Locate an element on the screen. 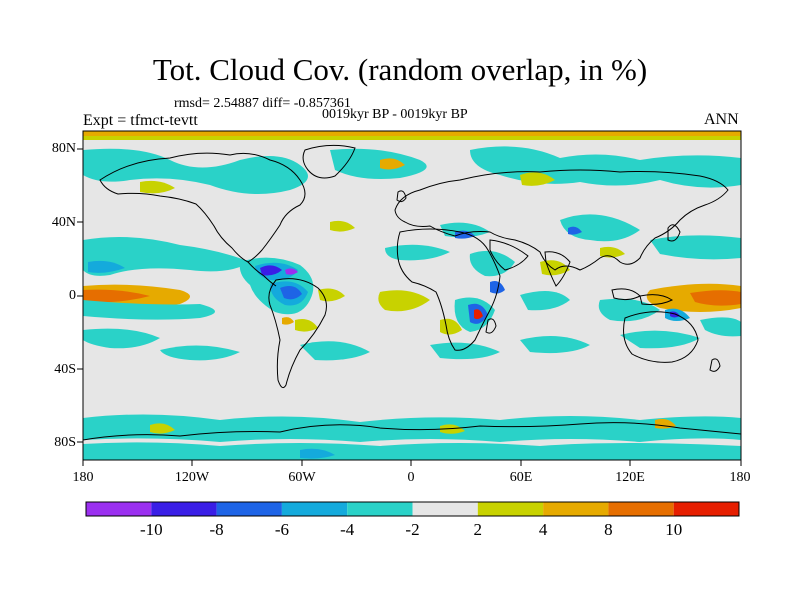 The height and width of the screenshot is (600, 800). colorbar-frame is located at coordinates (412, 509).